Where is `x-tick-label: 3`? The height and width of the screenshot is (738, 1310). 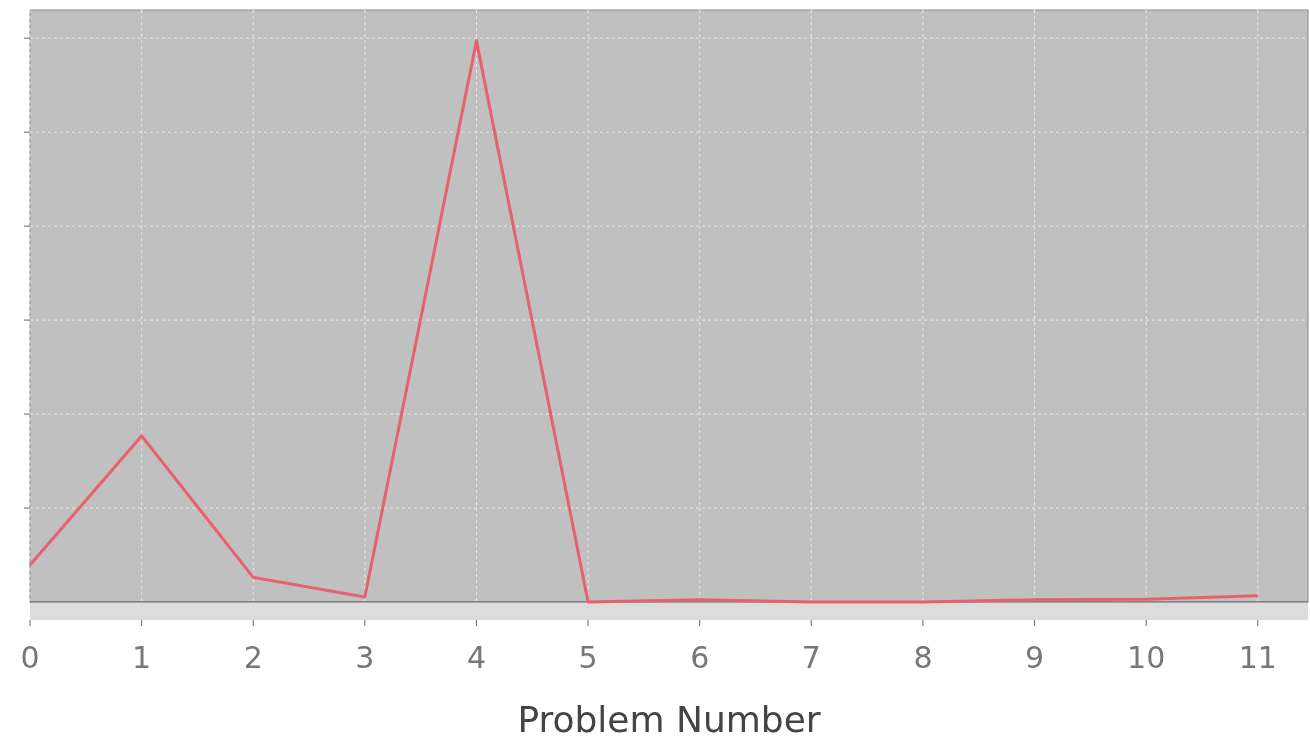
x-tick-label: 3 is located at coordinates (365, 657).